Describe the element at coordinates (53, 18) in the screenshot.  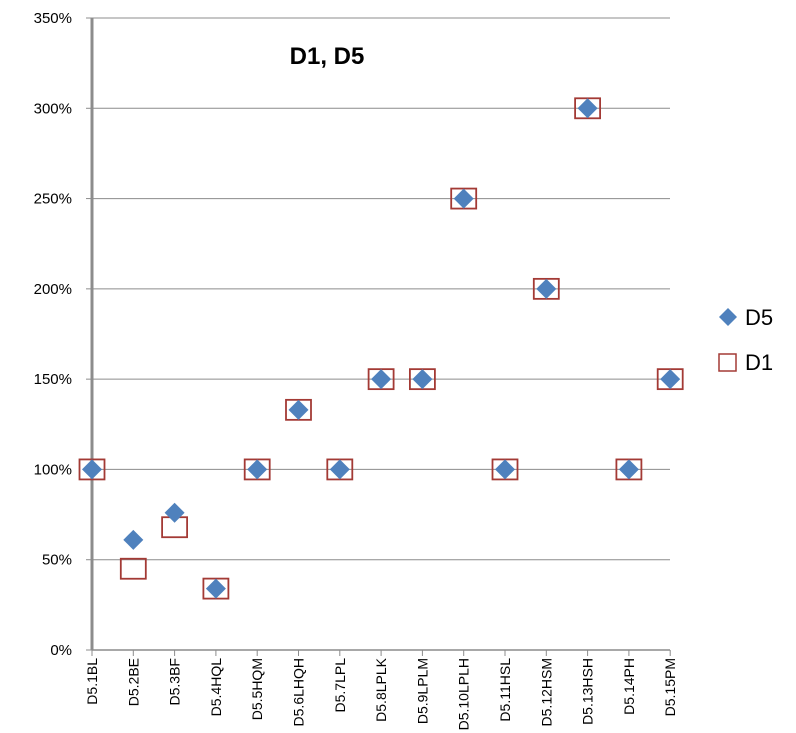
I see `y-tick-label: 350%` at that location.